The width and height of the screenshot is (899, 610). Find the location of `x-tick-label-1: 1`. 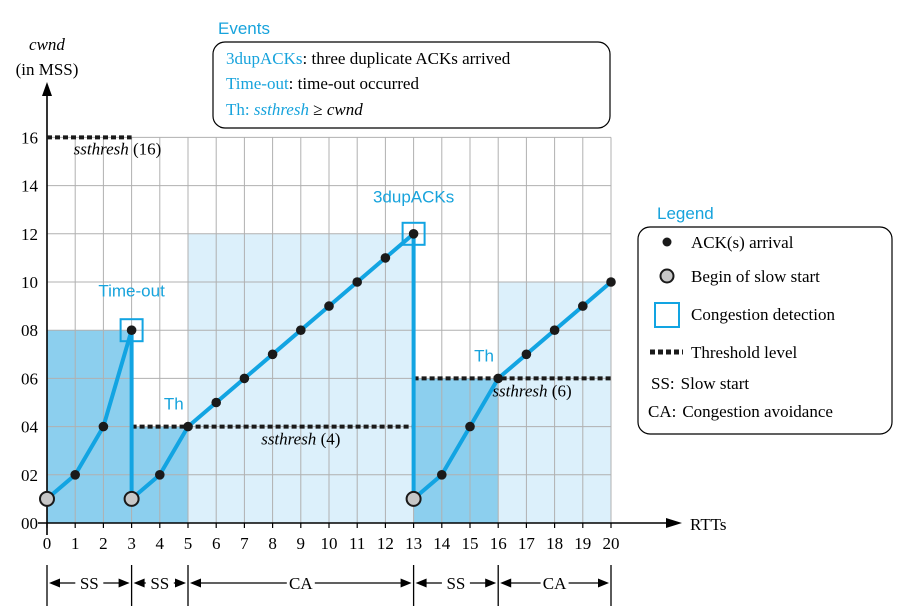

x-tick-label-1: 1 is located at coordinates (75, 543).